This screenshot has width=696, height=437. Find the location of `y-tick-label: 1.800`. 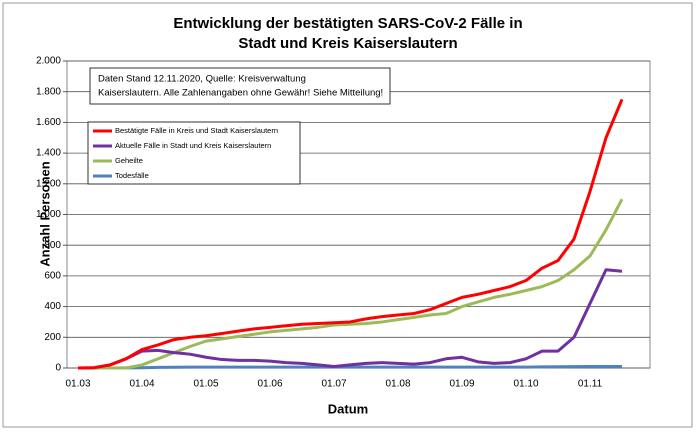

y-tick-label: 1.800 is located at coordinates (48, 91).